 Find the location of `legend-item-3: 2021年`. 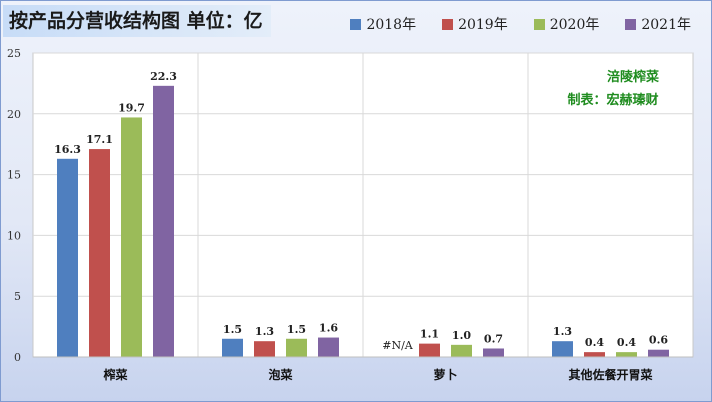

legend-item-3: 2021年 is located at coordinates (658, 24).